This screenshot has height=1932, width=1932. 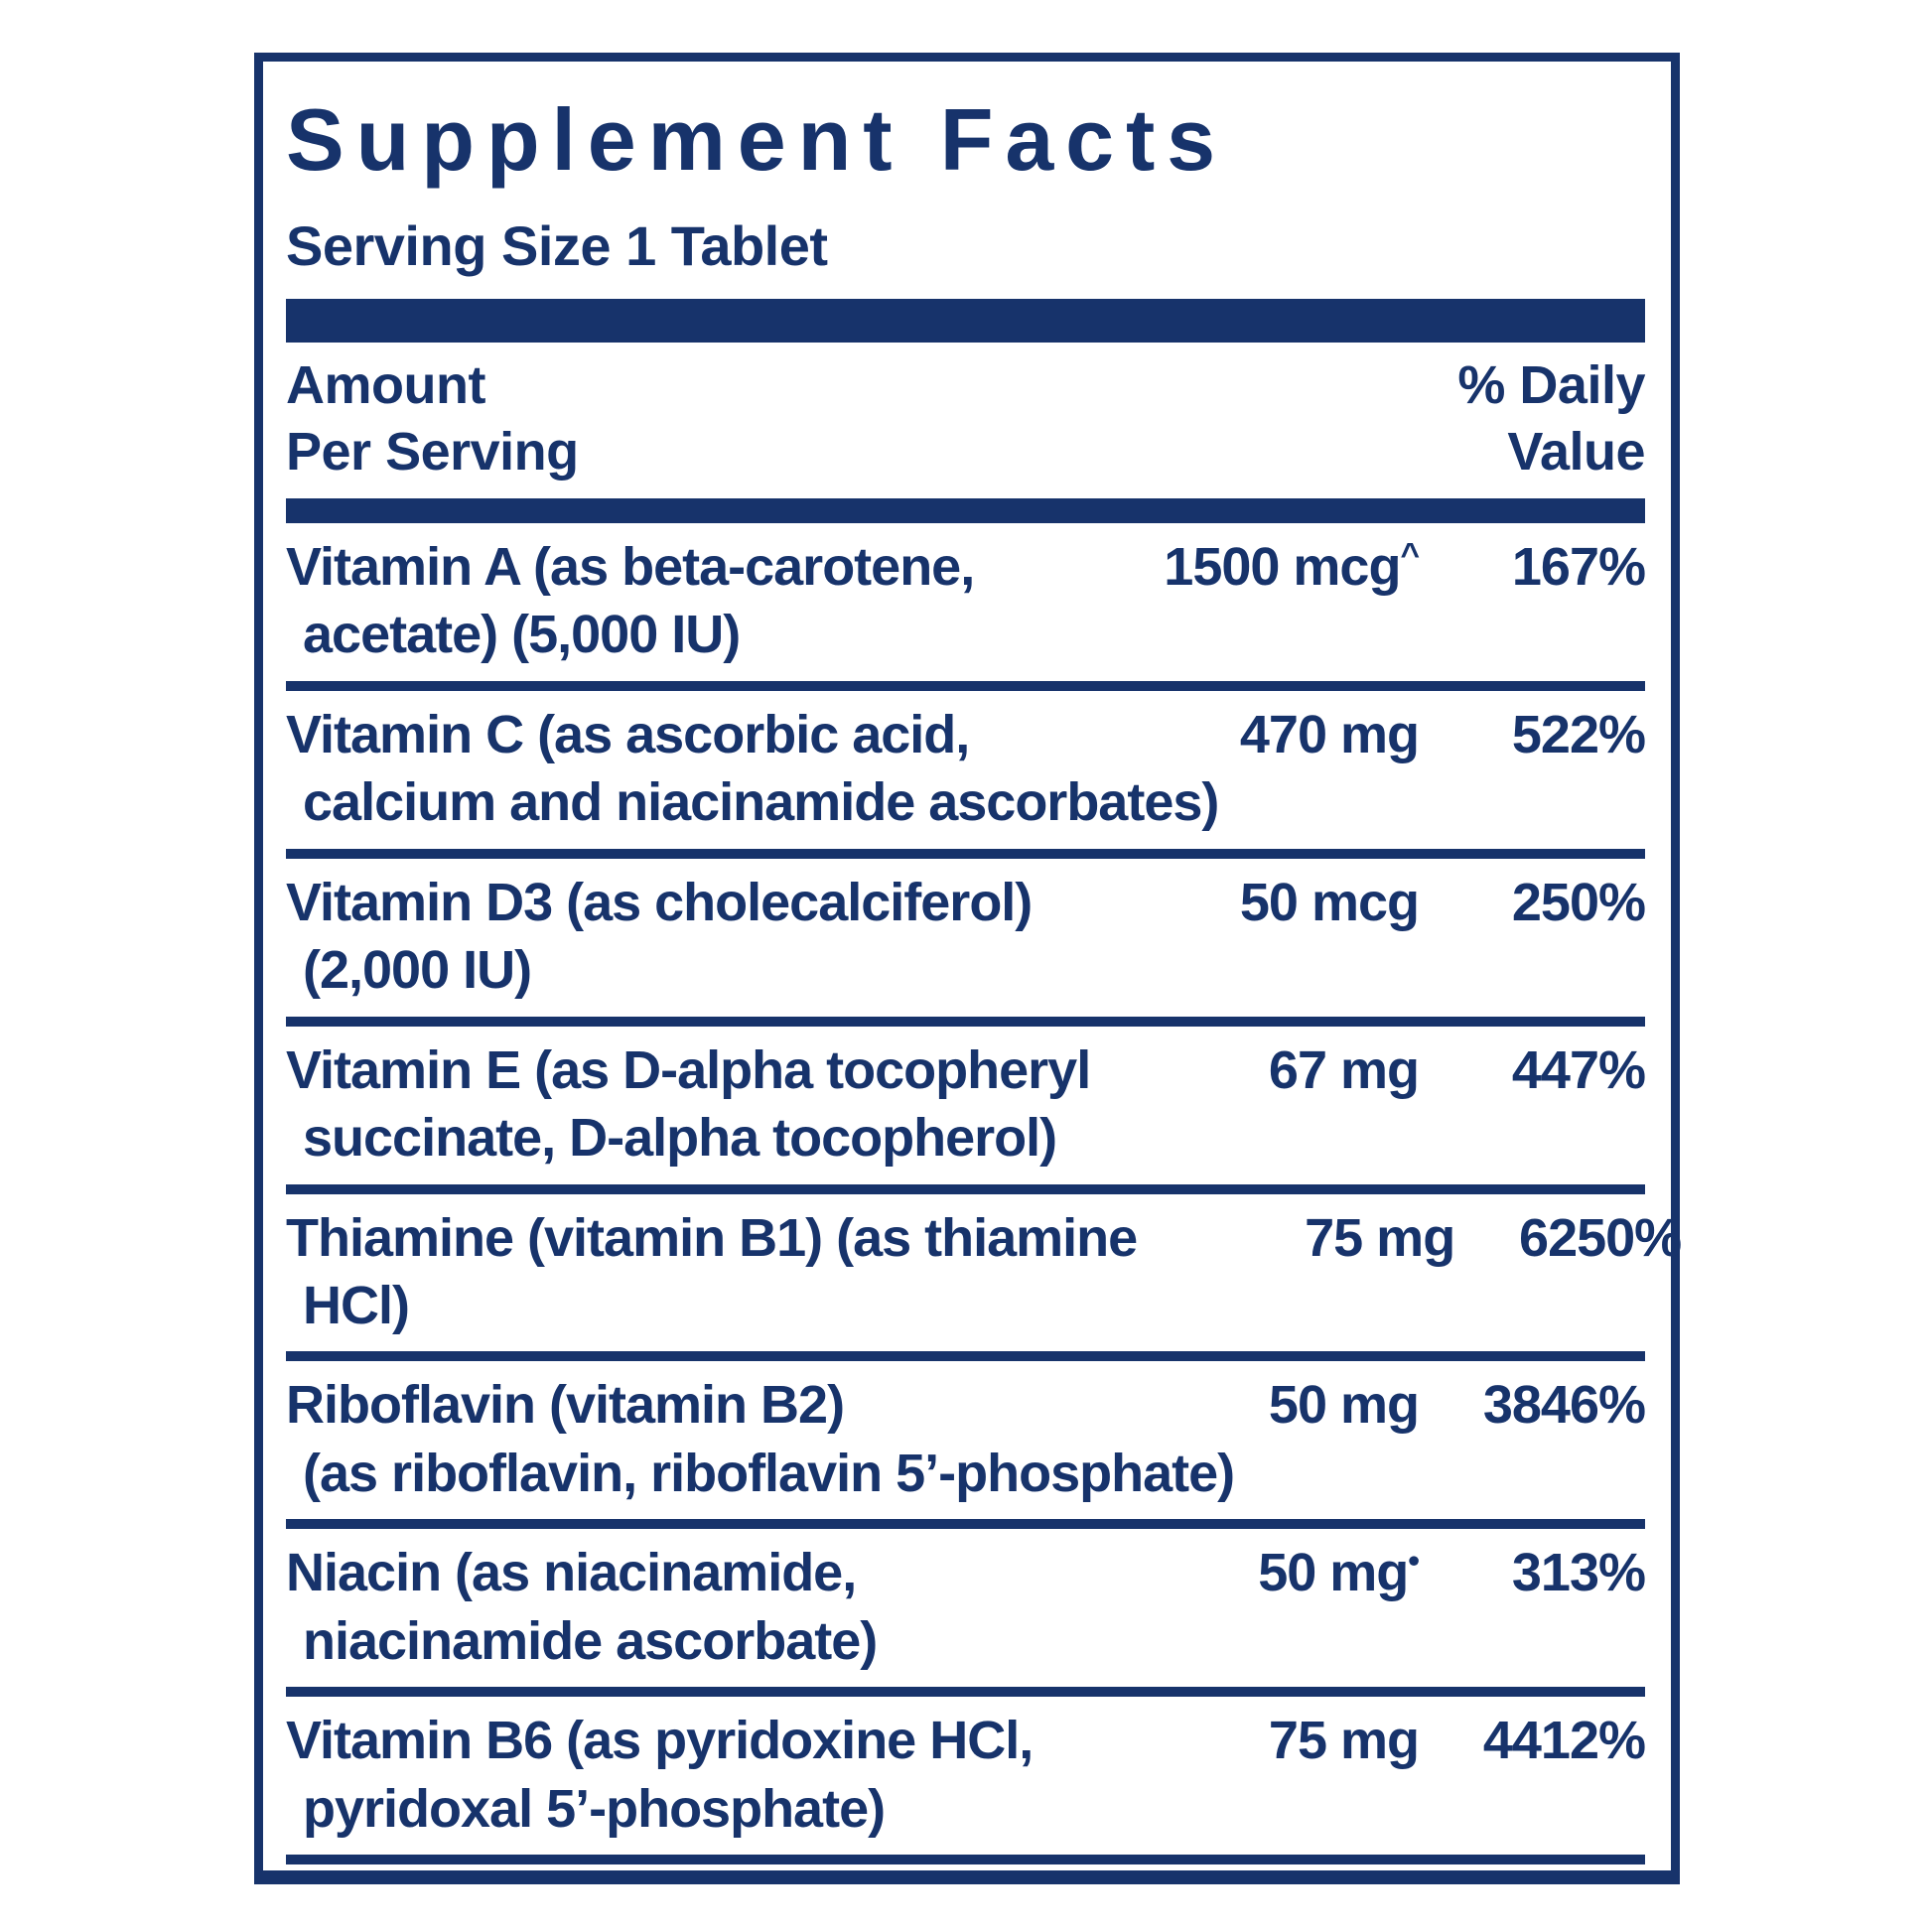 What do you see at coordinates (1579, 1573) in the screenshot?
I see `nutrient-daily-value: 313%` at bounding box center [1579, 1573].